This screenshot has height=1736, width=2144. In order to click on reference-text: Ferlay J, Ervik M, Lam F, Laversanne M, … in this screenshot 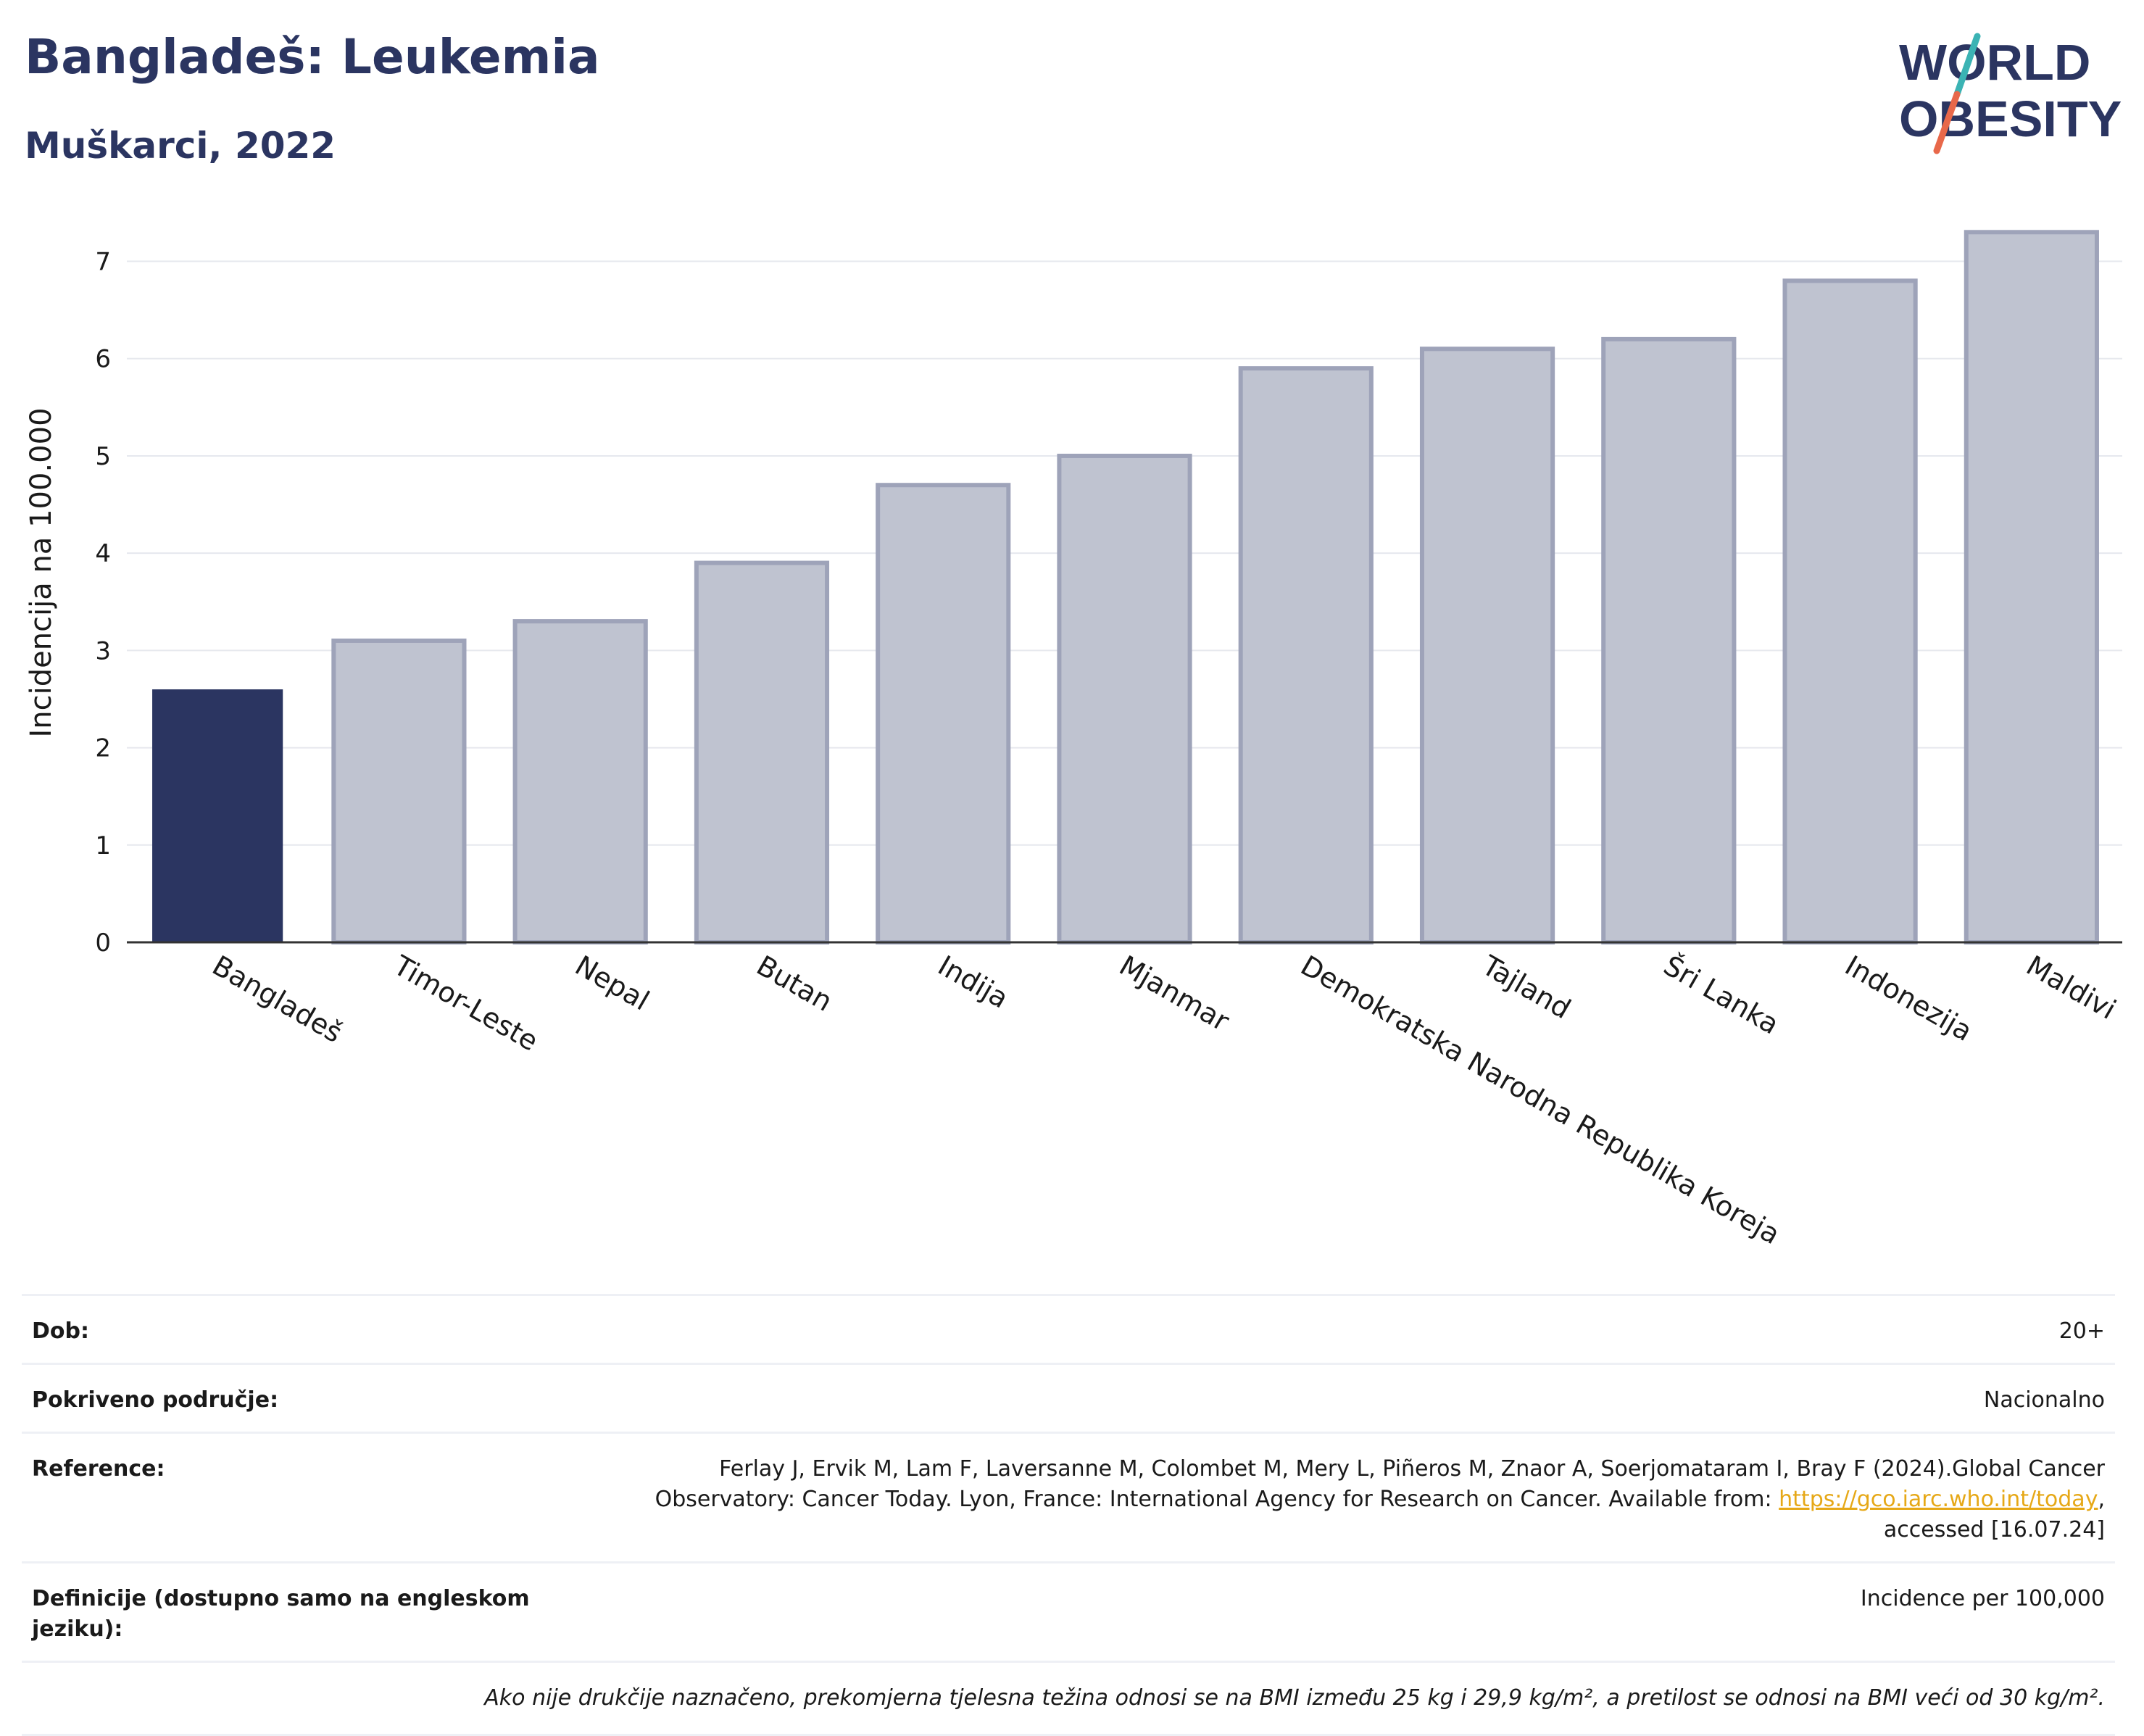, I will do `click(1380, 1484)`.